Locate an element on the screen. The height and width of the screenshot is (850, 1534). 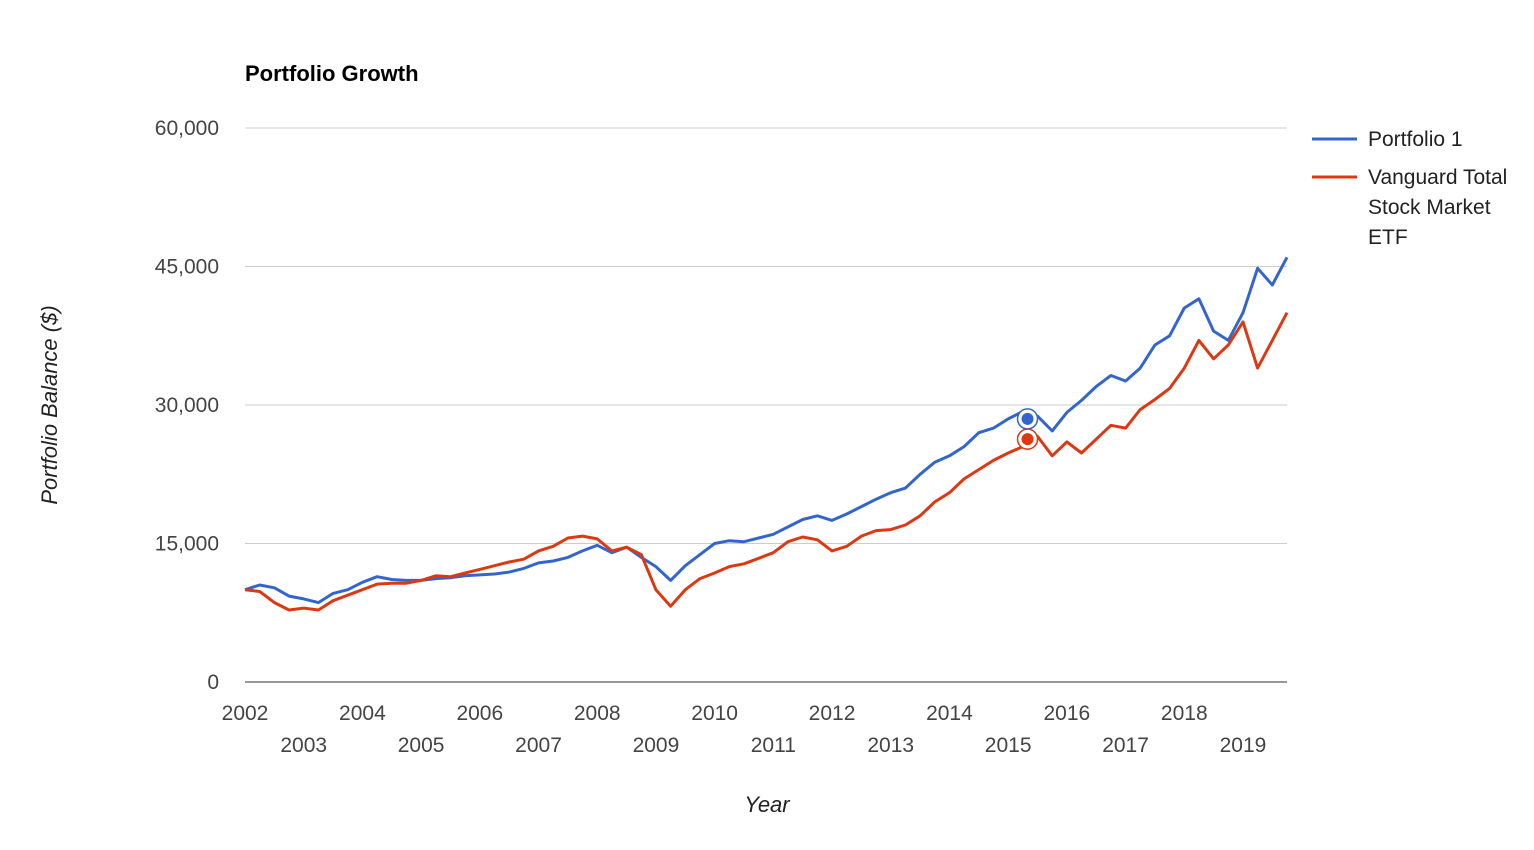
y-tick-label: 0 is located at coordinates (213, 682).